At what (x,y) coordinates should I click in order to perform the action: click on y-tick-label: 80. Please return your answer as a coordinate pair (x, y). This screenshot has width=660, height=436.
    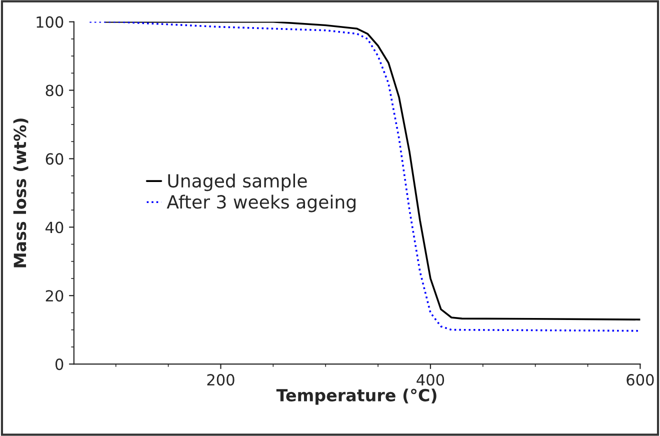
    Looking at the image, I should click on (55, 90).